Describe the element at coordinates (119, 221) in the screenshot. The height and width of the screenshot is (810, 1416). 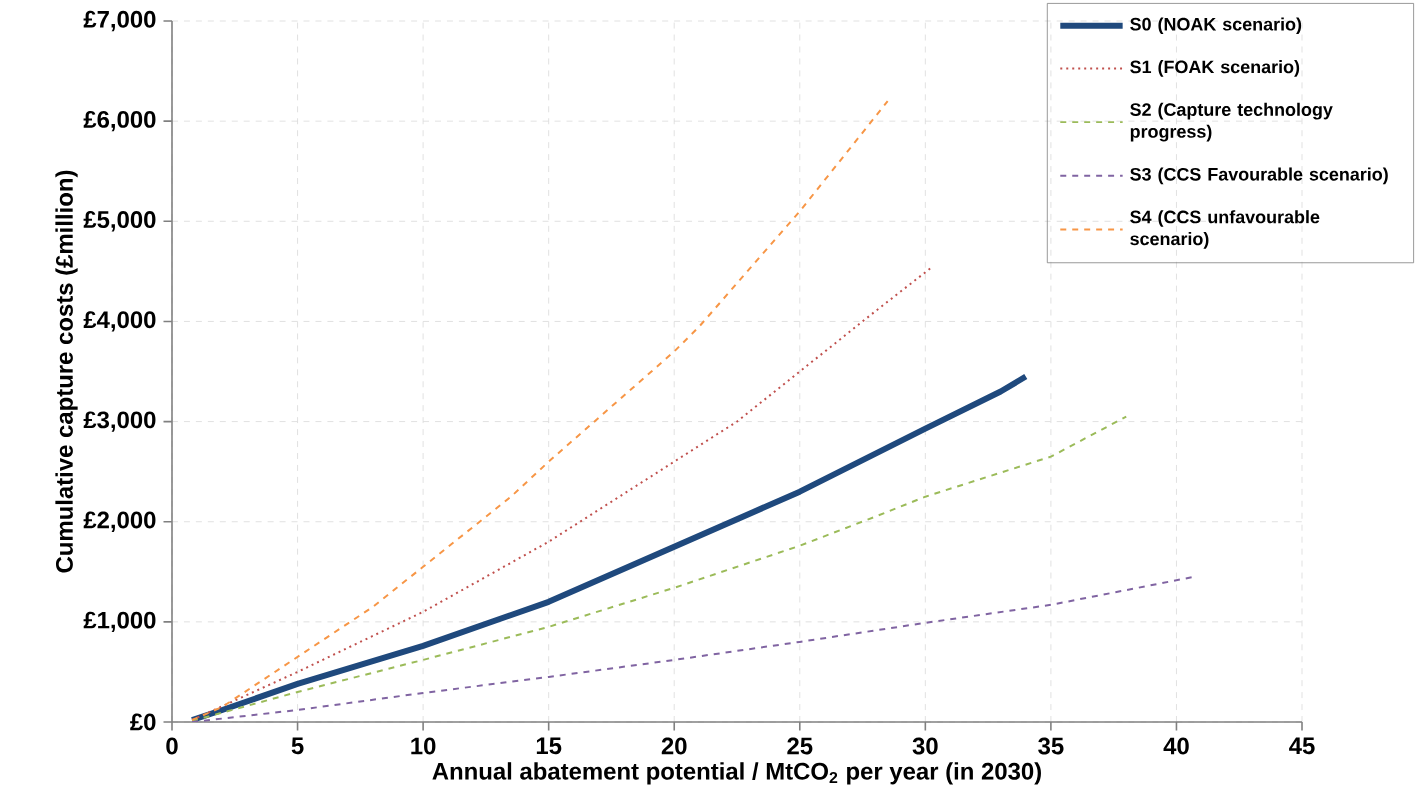
I see `y-tick-label: £5,000` at that location.